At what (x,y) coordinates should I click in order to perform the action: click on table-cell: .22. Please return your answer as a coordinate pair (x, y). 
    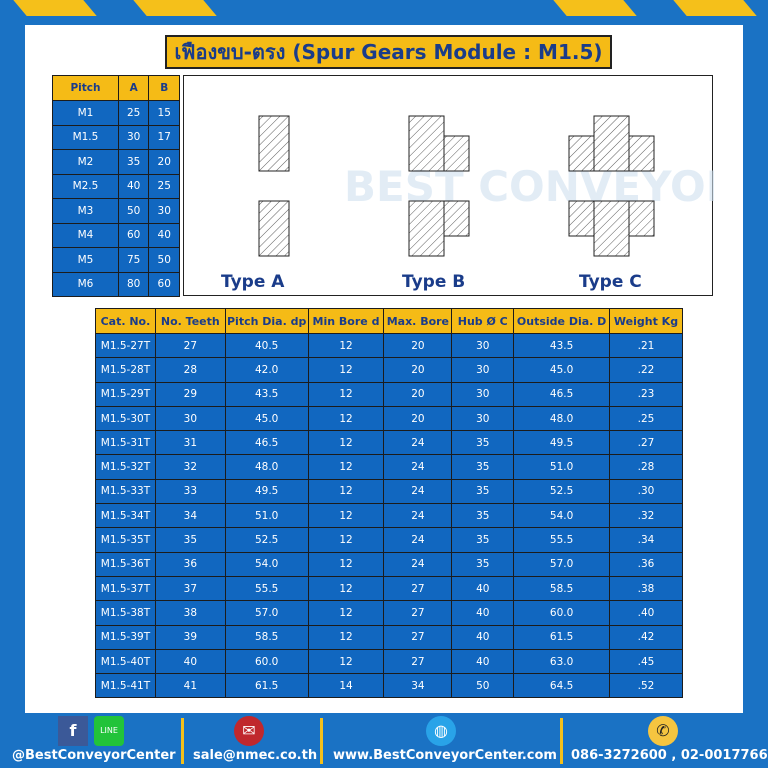
    Looking at the image, I should click on (646, 370).